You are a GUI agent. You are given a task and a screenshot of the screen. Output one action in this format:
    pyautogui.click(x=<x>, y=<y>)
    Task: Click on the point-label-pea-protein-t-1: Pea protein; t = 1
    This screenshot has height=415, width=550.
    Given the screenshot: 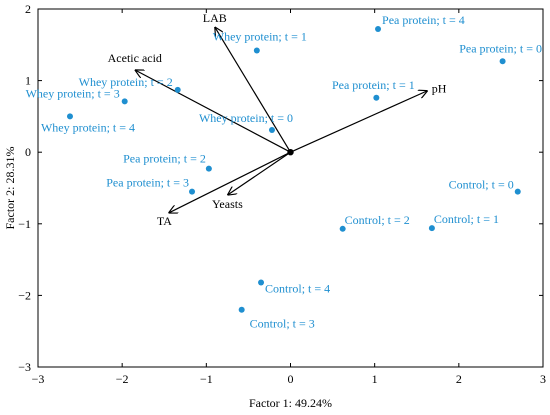 What is the action you would take?
    pyautogui.click(x=373, y=85)
    